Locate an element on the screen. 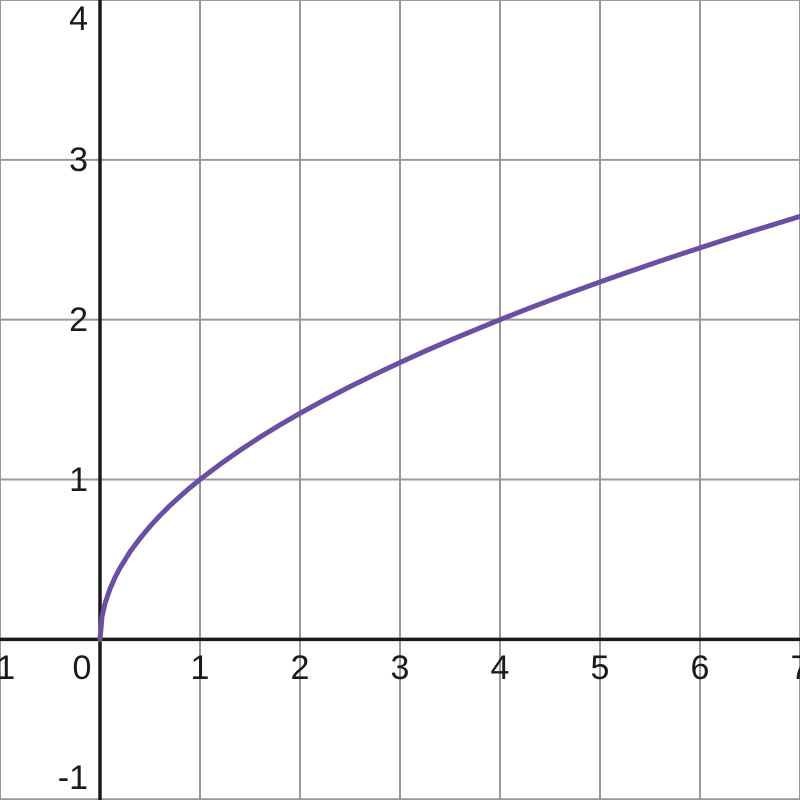 The image size is (800, 800). x-axis-tick-label: -1 is located at coordinates (8, 668).